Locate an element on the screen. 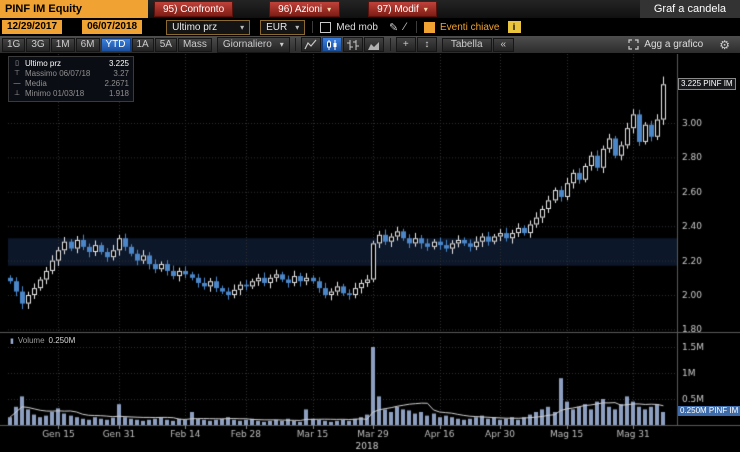 This screenshot has width=740, height=452. avg-mark-icon: — is located at coordinates (17, 83).